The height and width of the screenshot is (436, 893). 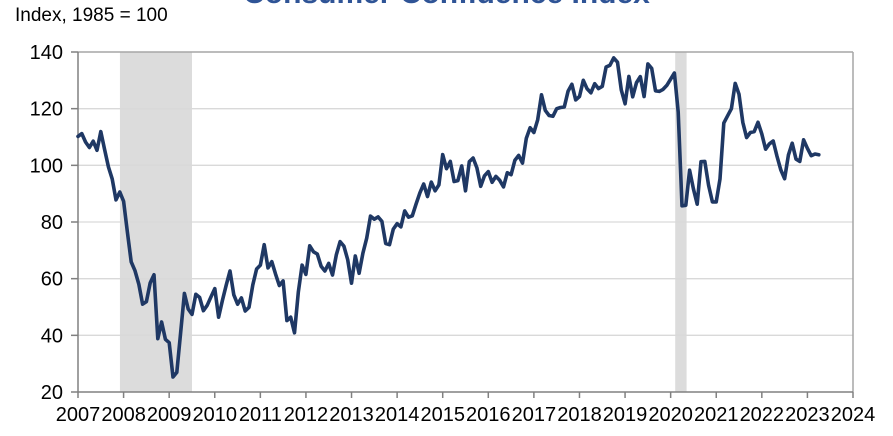 What do you see at coordinates (169, 415) in the screenshot?
I see `x-tick-label: 2009` at bounding box center [169, 415].